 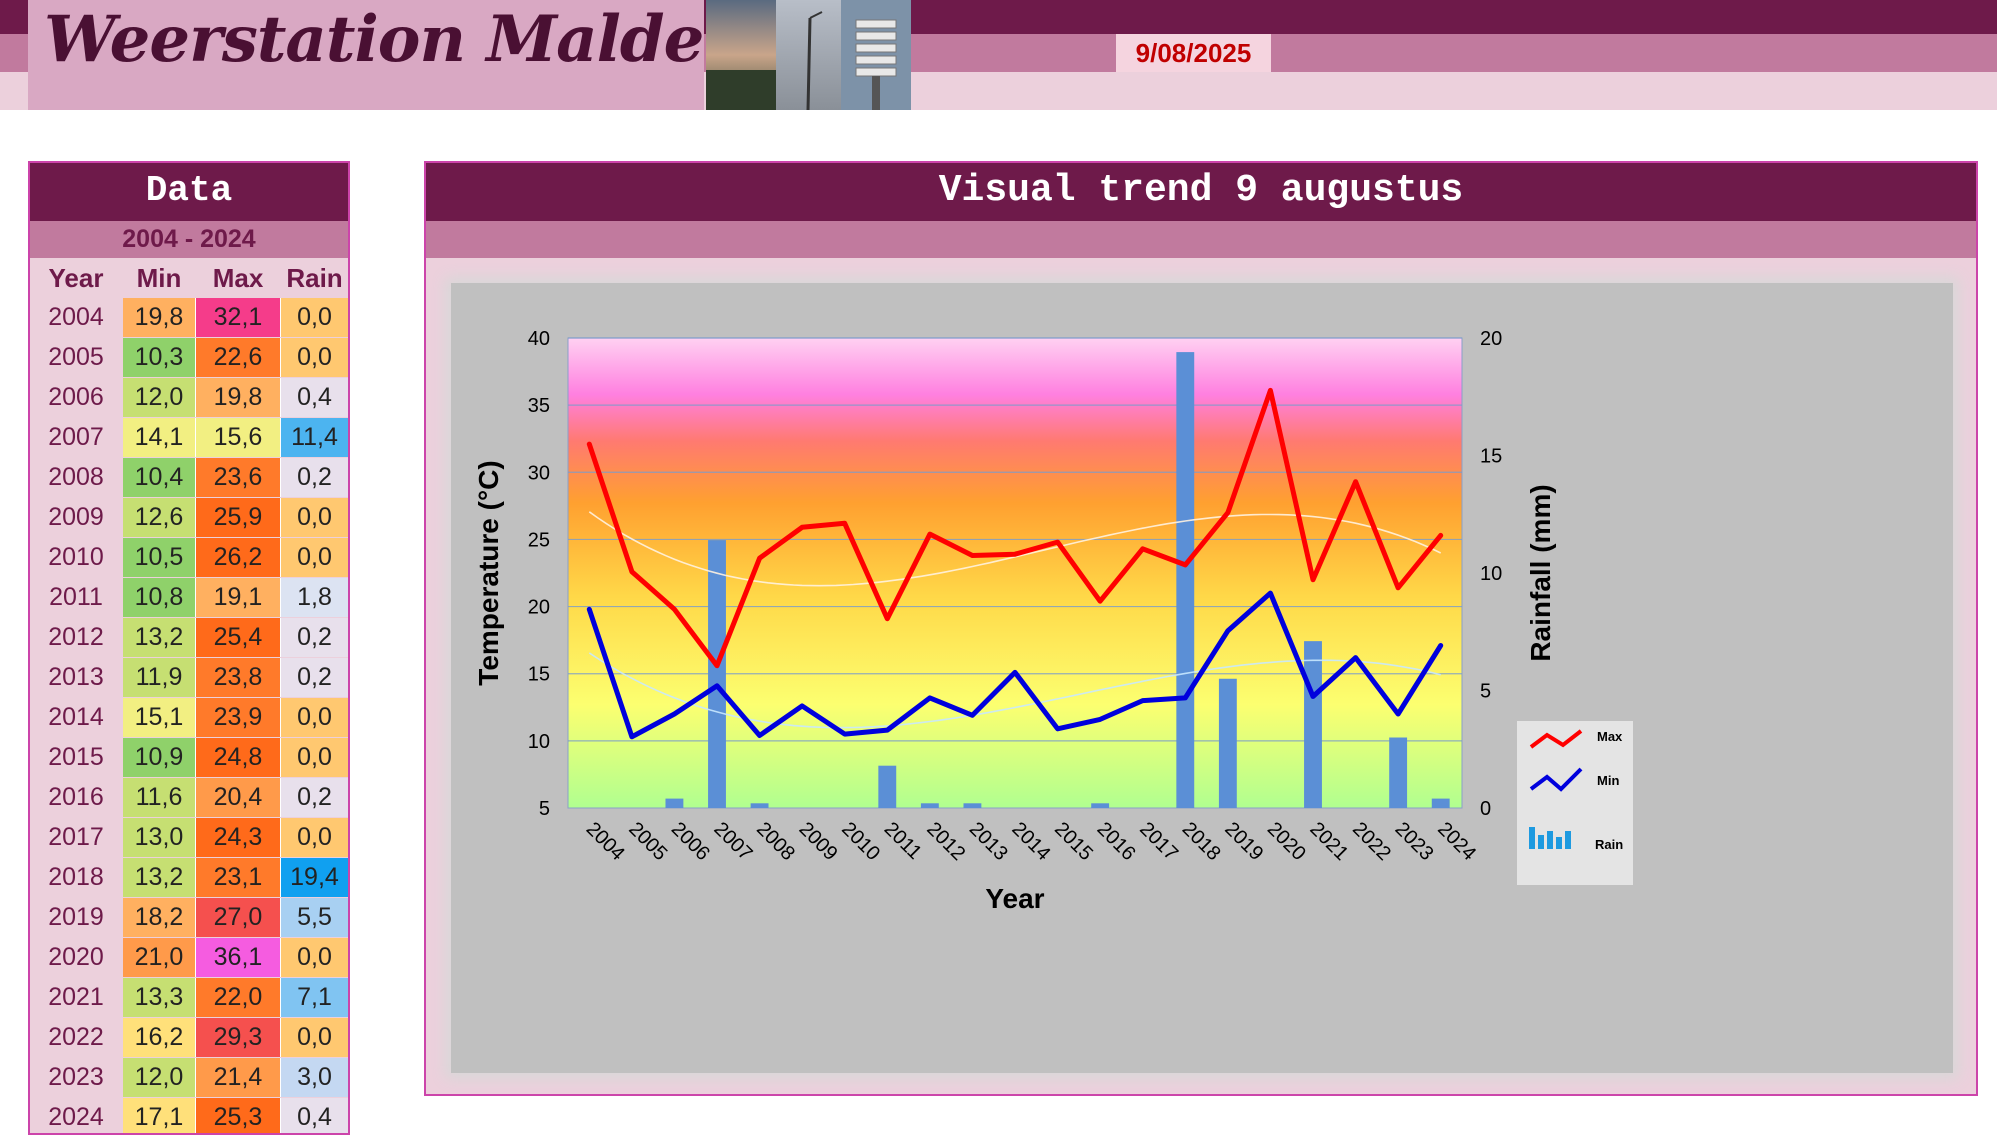 I want to click on x-tick-label: 2013, so click(x=988, y=841).